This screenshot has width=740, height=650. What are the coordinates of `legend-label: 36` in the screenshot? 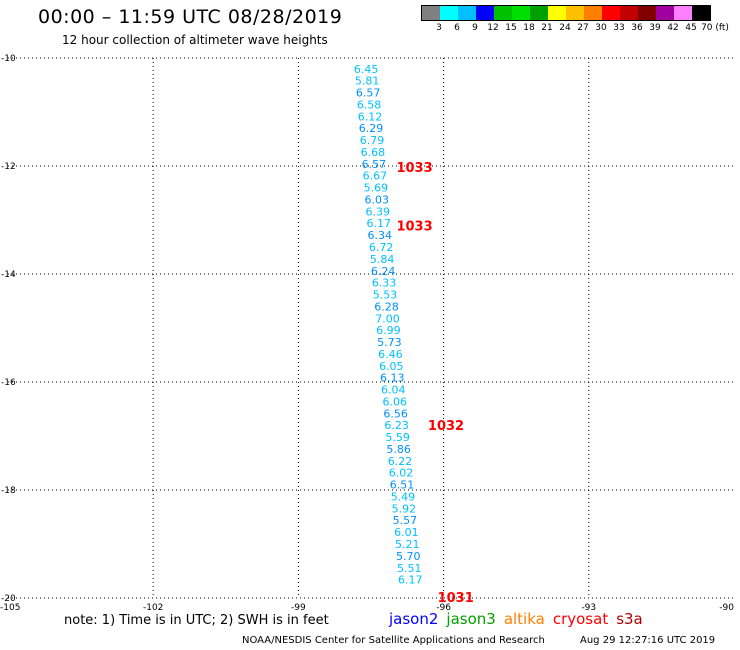 It's located at (637, 28).